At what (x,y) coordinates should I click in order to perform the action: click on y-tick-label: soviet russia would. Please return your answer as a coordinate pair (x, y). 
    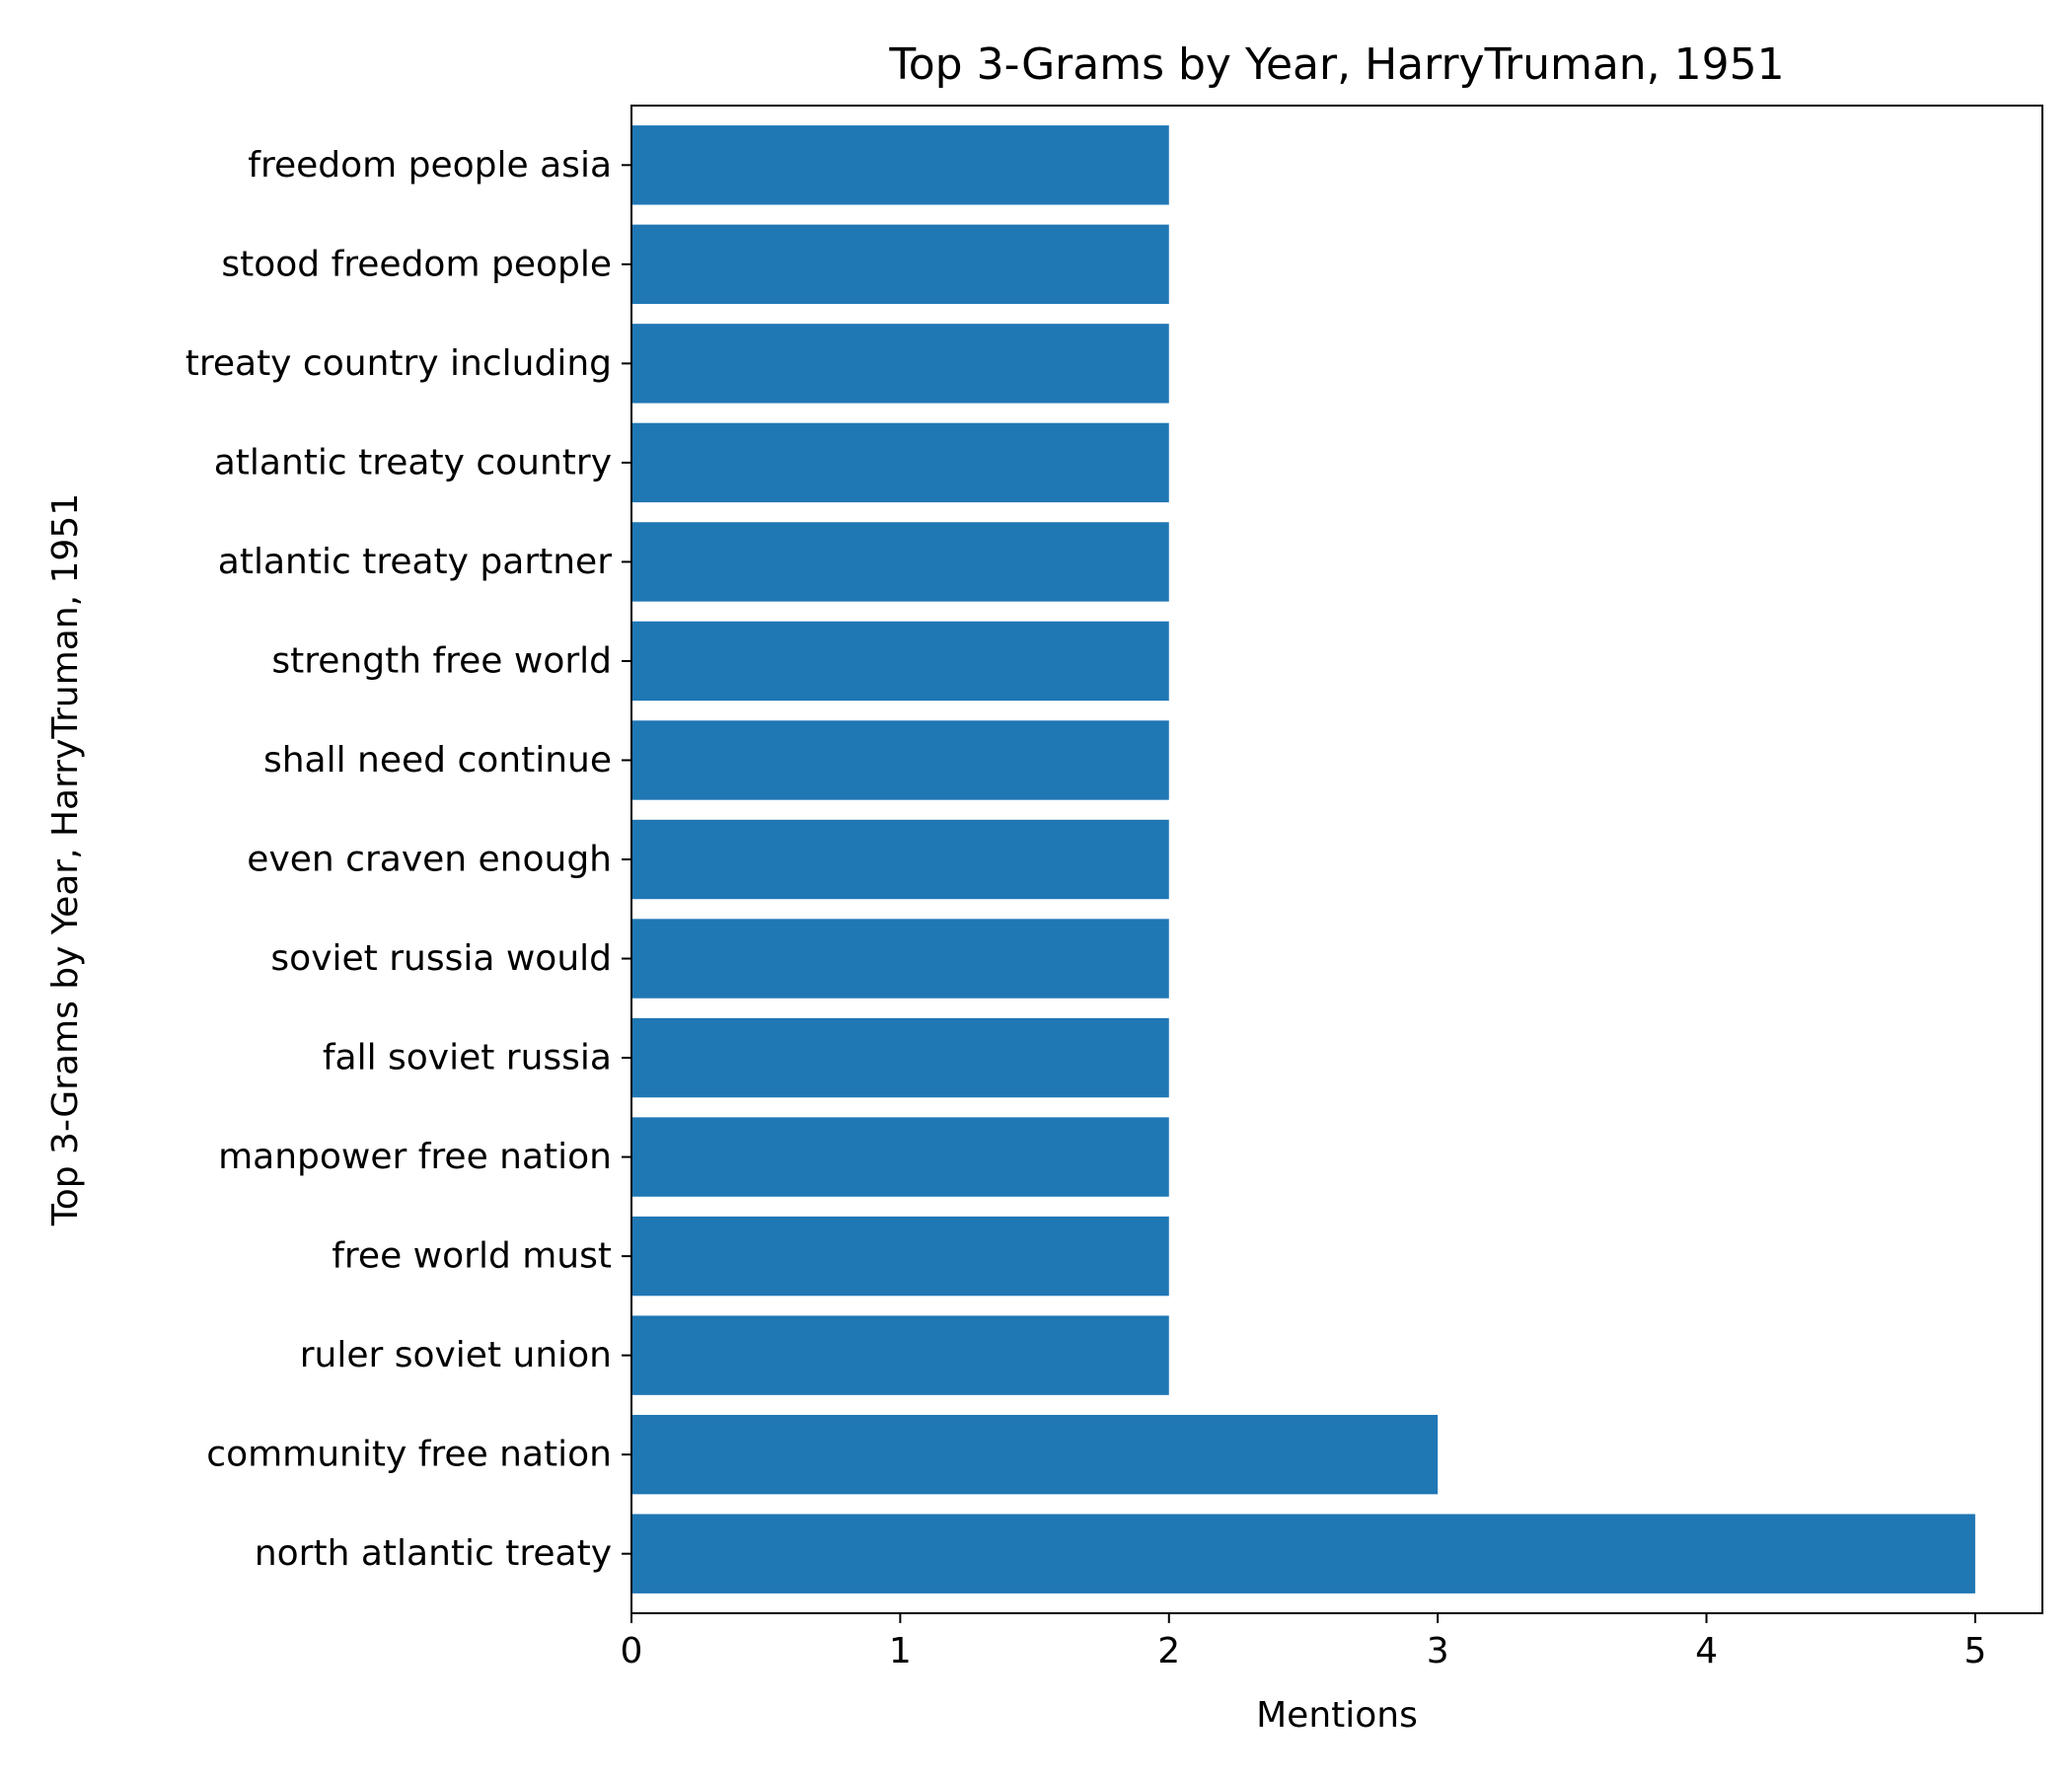
    Looking at the image, I should click on (441, 958).